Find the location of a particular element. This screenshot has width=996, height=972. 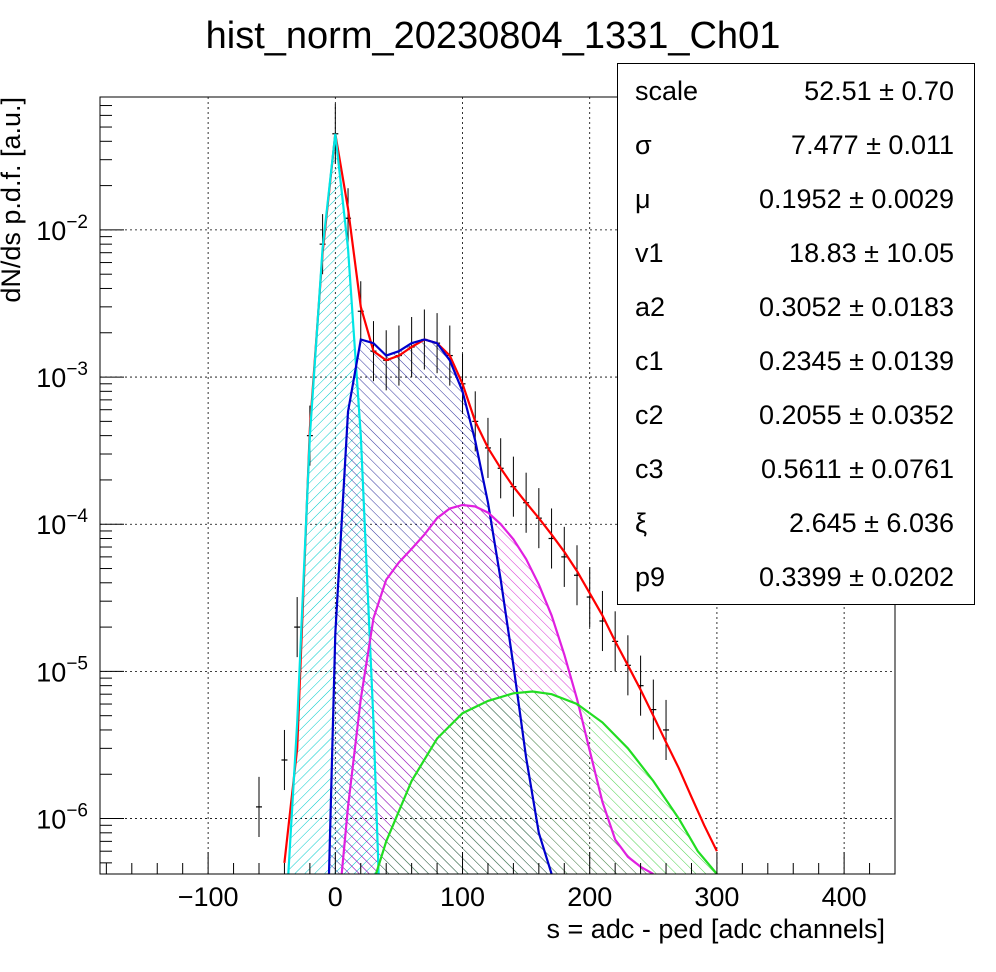

fit-parameter-name: v1 is located at coordinates (649, 253).